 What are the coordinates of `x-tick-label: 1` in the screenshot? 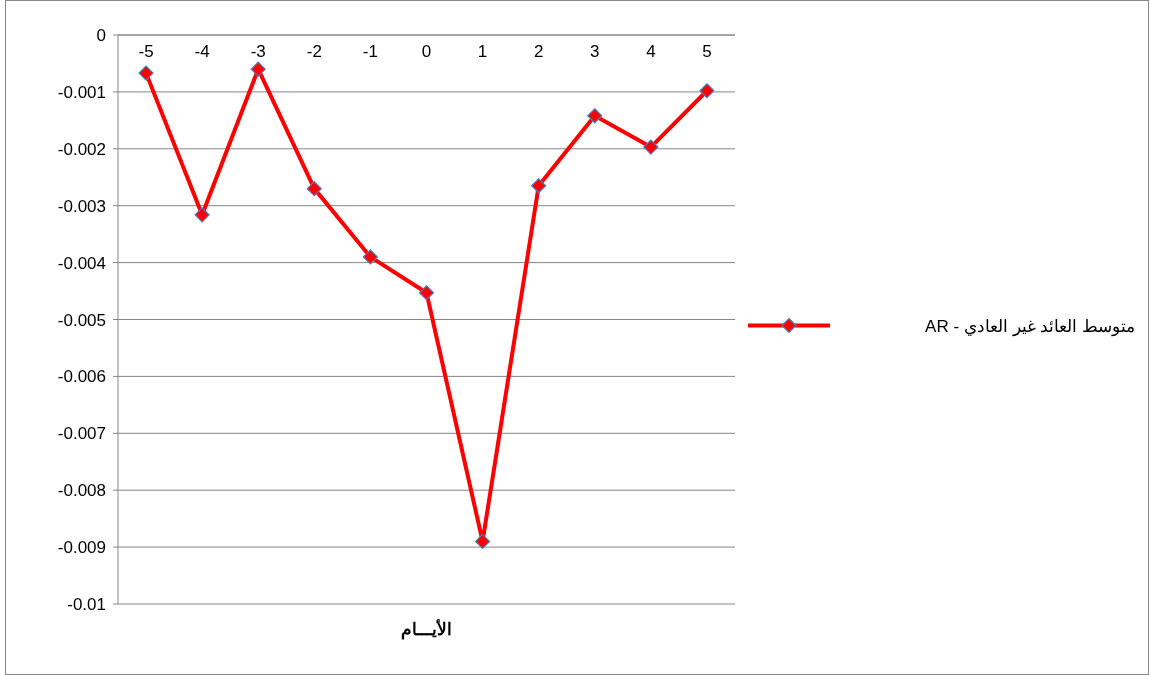 It's located at (482, 51).